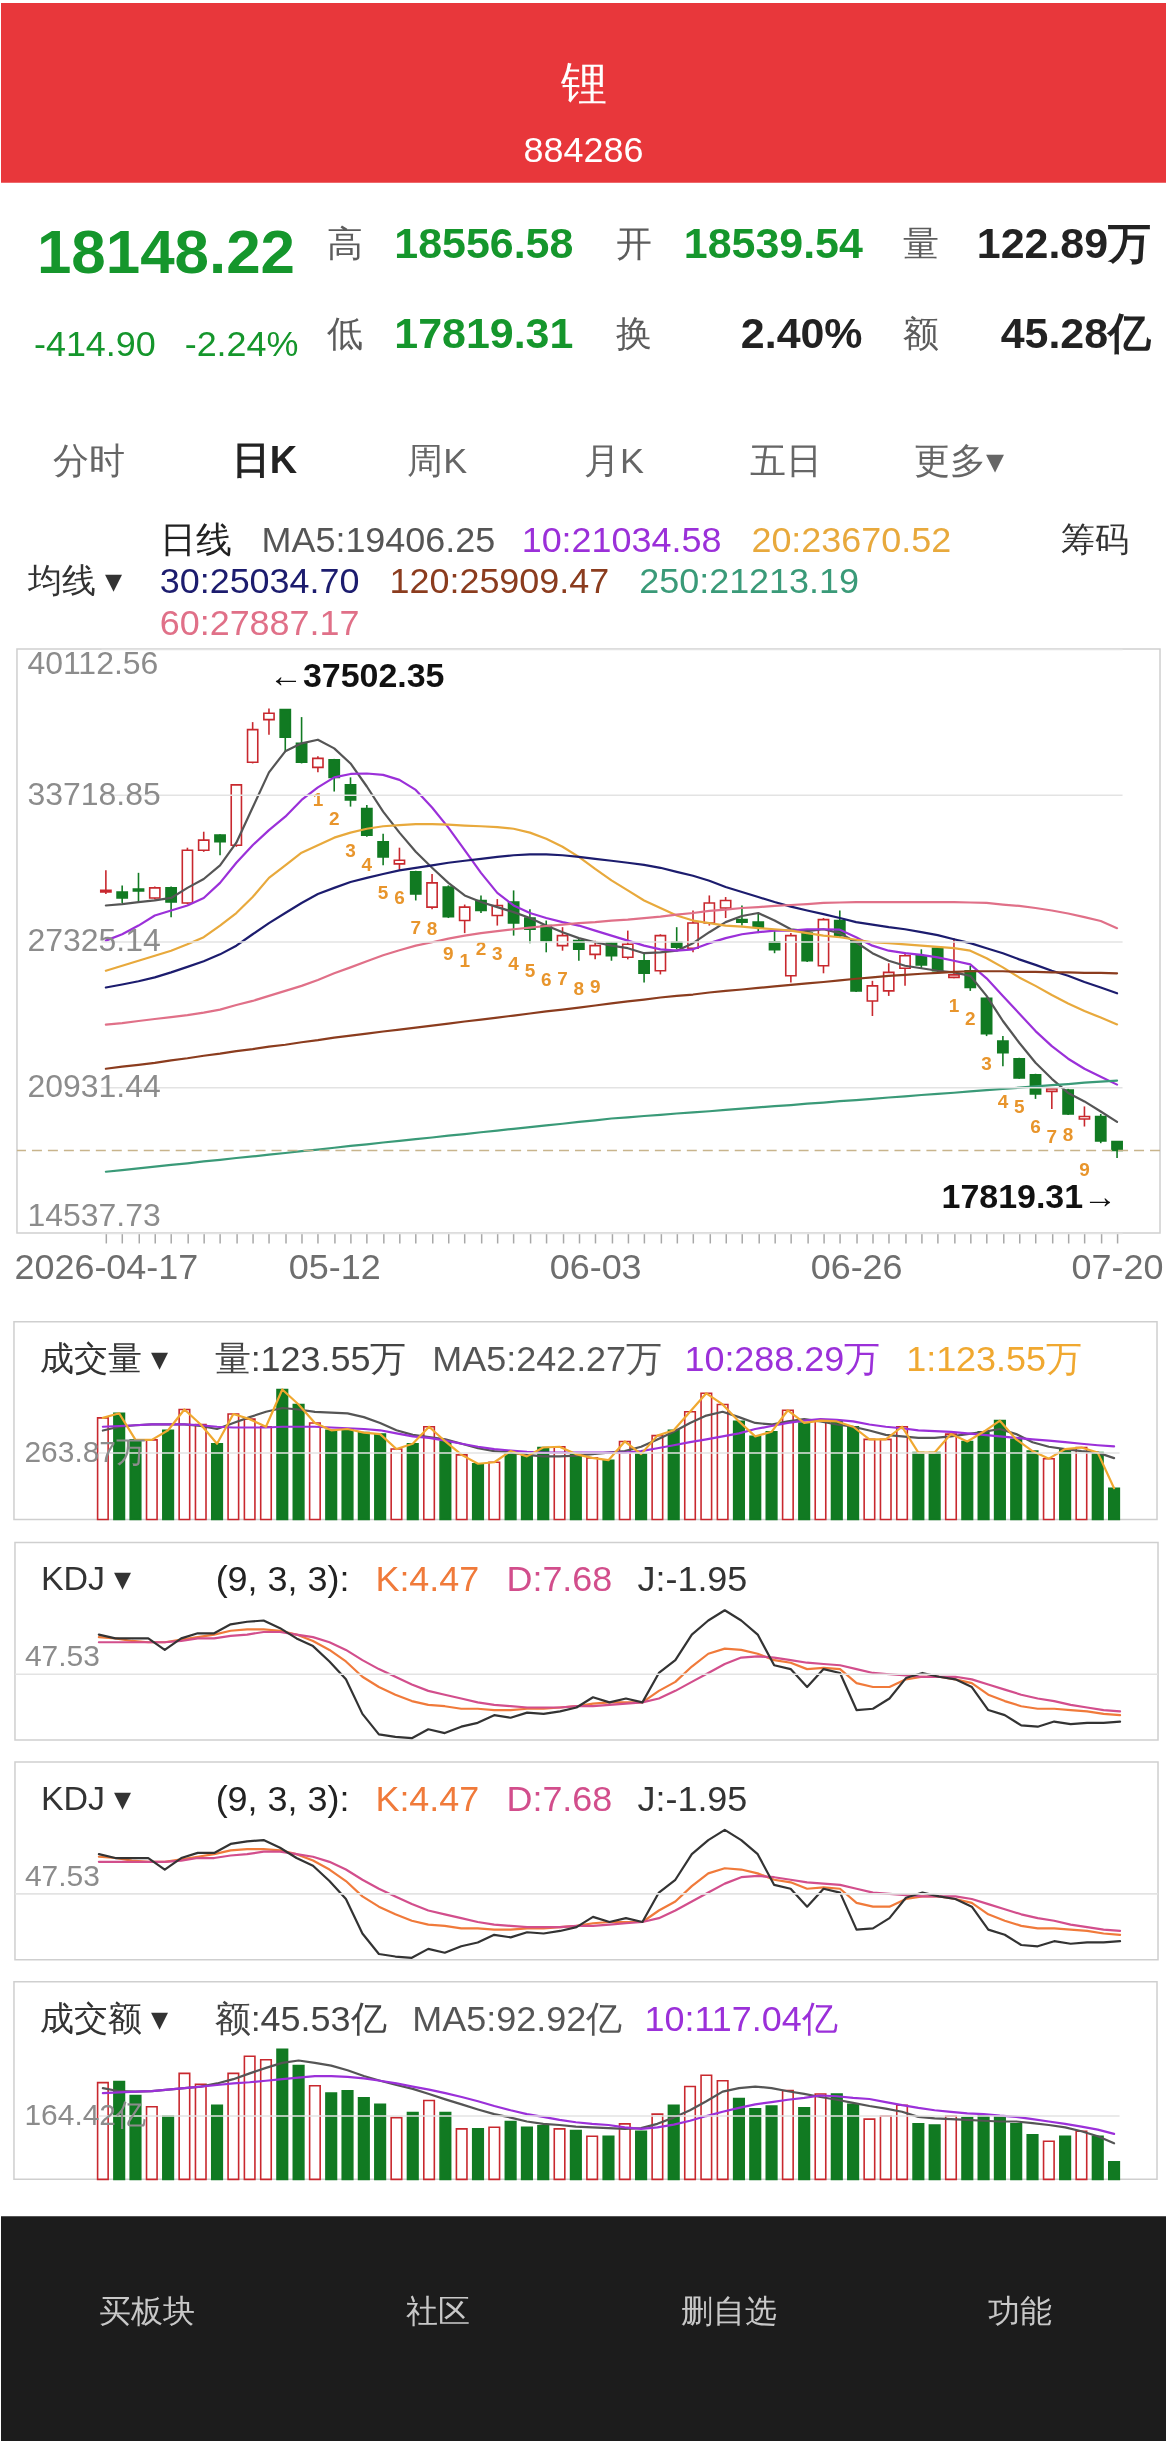 The height and width of the screenshot is (2441, 1167). What do you see at coordinates (94, 794) in the screenshot?
I see `y-tick-label: 33718.85` at bounding box center [94, 794].